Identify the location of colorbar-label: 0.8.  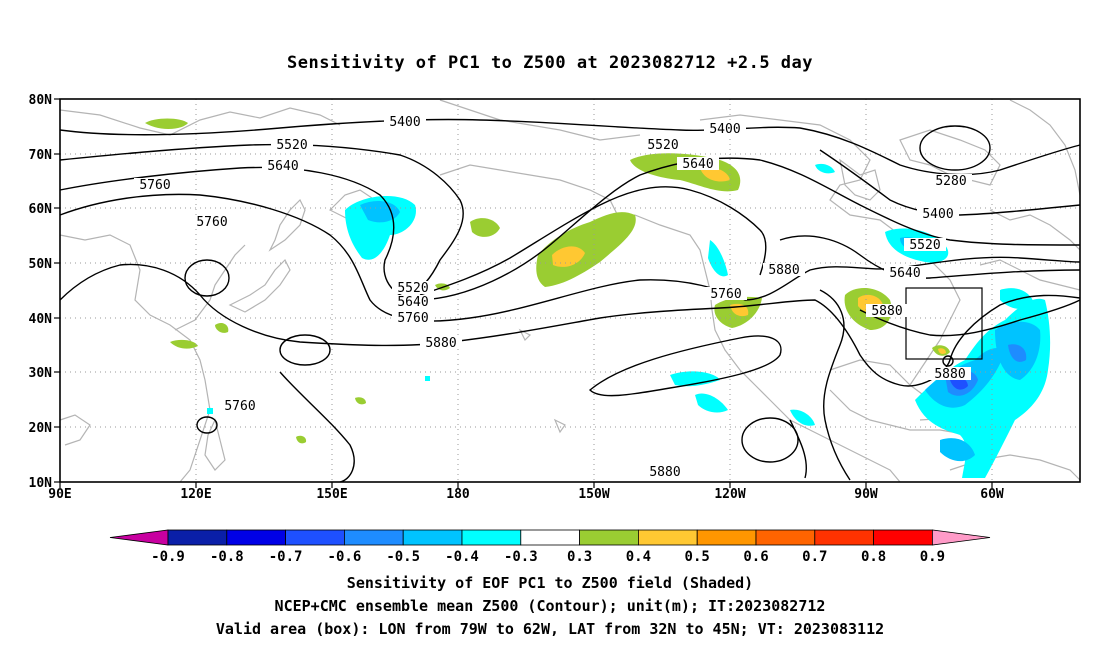
(873, 557).